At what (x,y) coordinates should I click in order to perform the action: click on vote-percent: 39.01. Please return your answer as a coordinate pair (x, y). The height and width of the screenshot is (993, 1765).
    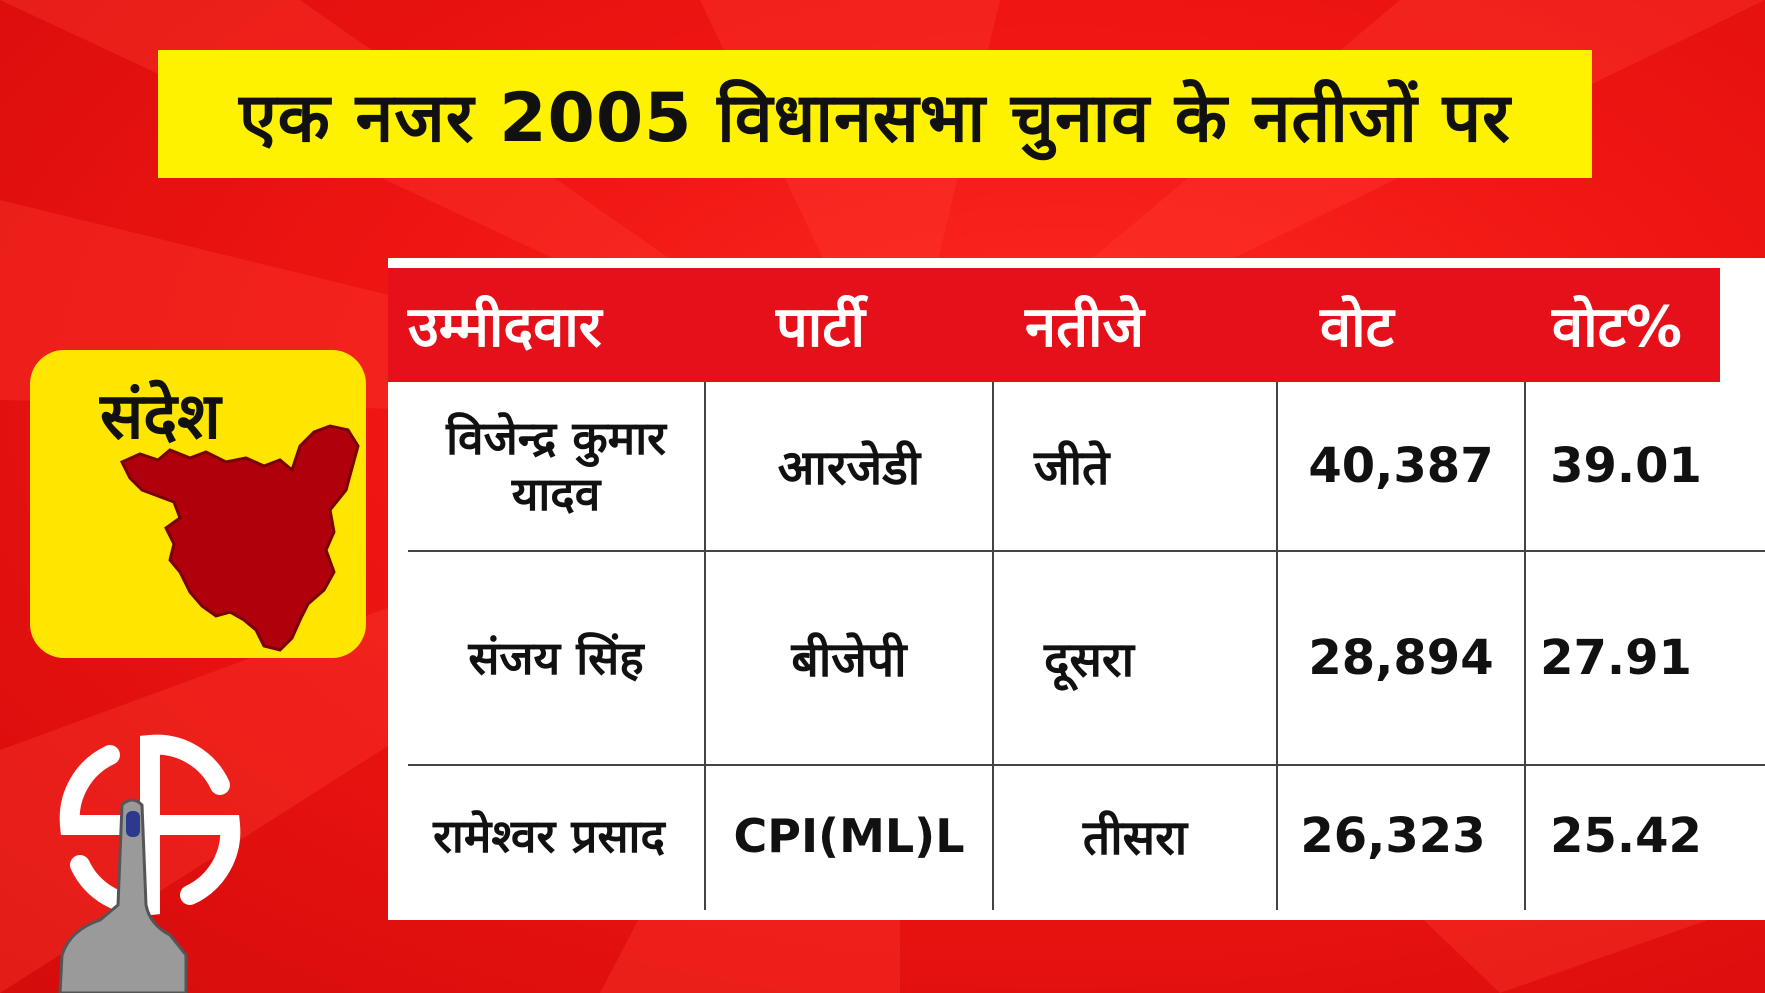
    Looking at the image, I should click on (1626, 466).